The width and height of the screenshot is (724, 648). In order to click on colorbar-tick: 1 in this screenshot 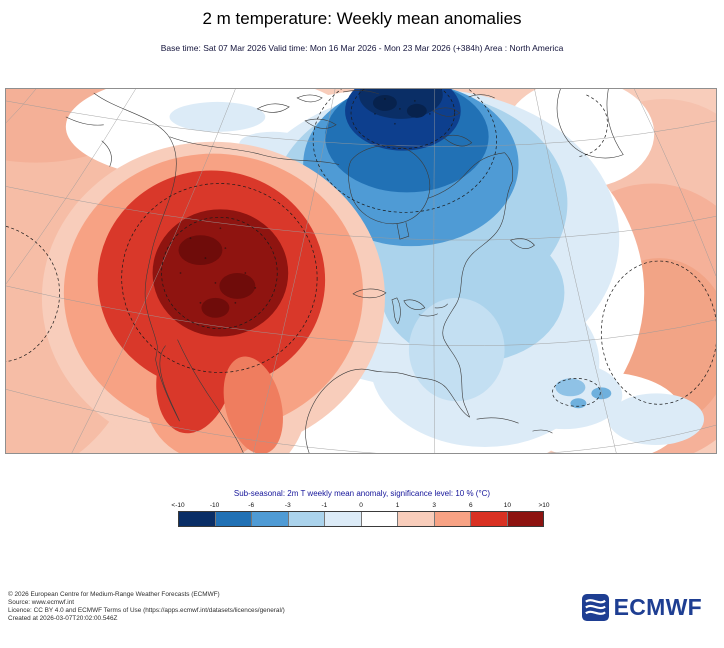, I will do `click(397, 505)`.